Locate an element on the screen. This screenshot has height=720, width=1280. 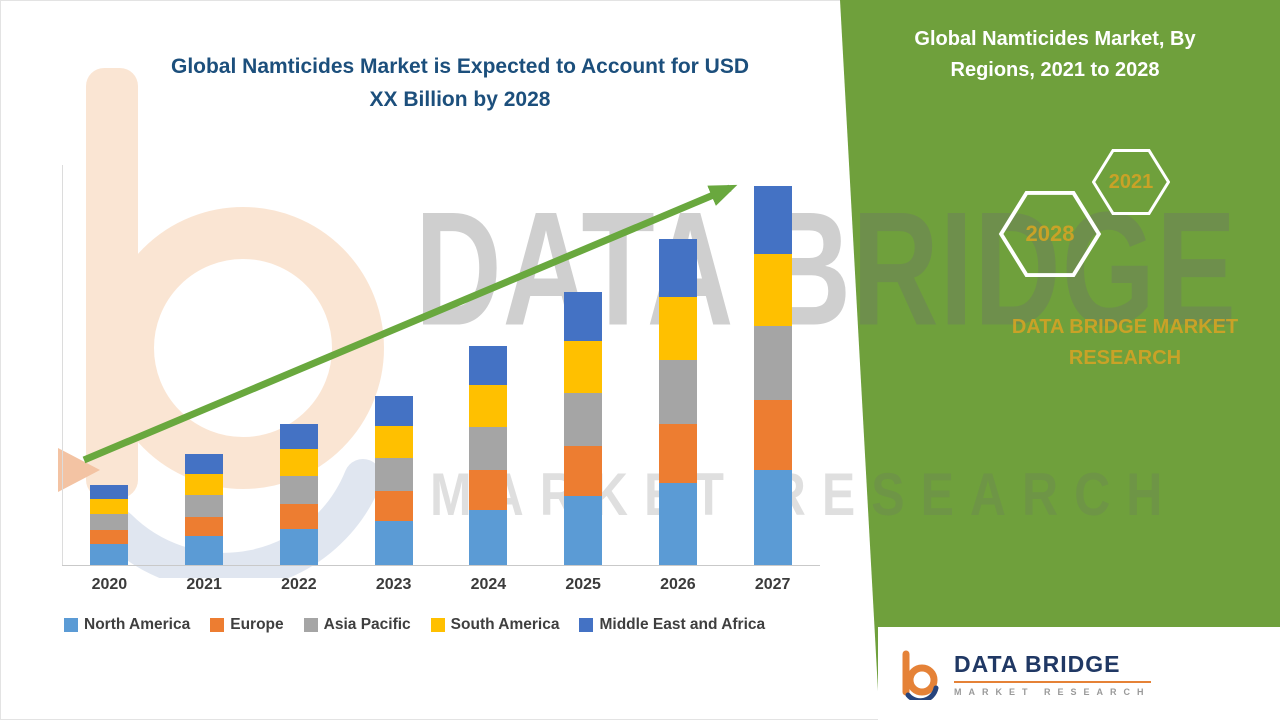
legend-item: South America is located at coordinates (495, 625).